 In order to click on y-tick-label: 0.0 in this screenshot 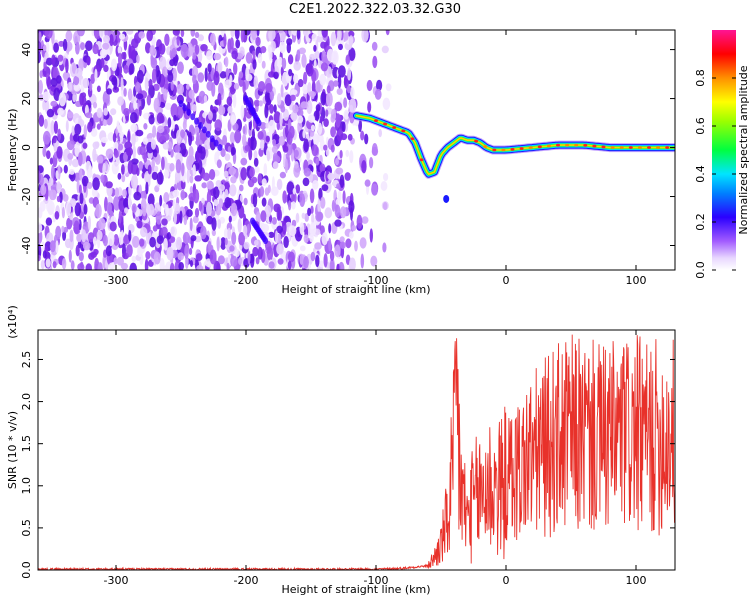, I will do `click(26, 570)`.